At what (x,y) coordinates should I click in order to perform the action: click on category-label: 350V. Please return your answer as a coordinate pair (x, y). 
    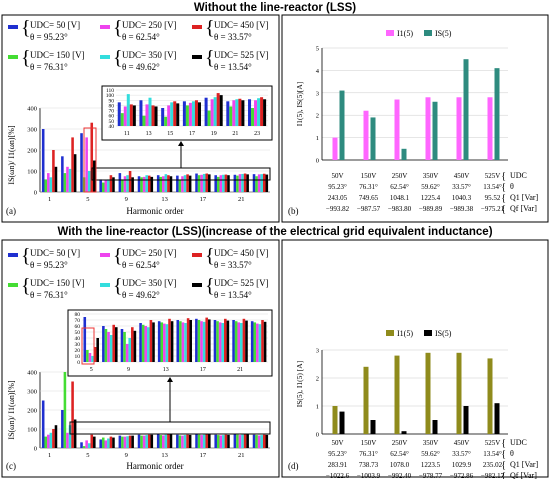
    Looking at the image, I should click on (431, 176).